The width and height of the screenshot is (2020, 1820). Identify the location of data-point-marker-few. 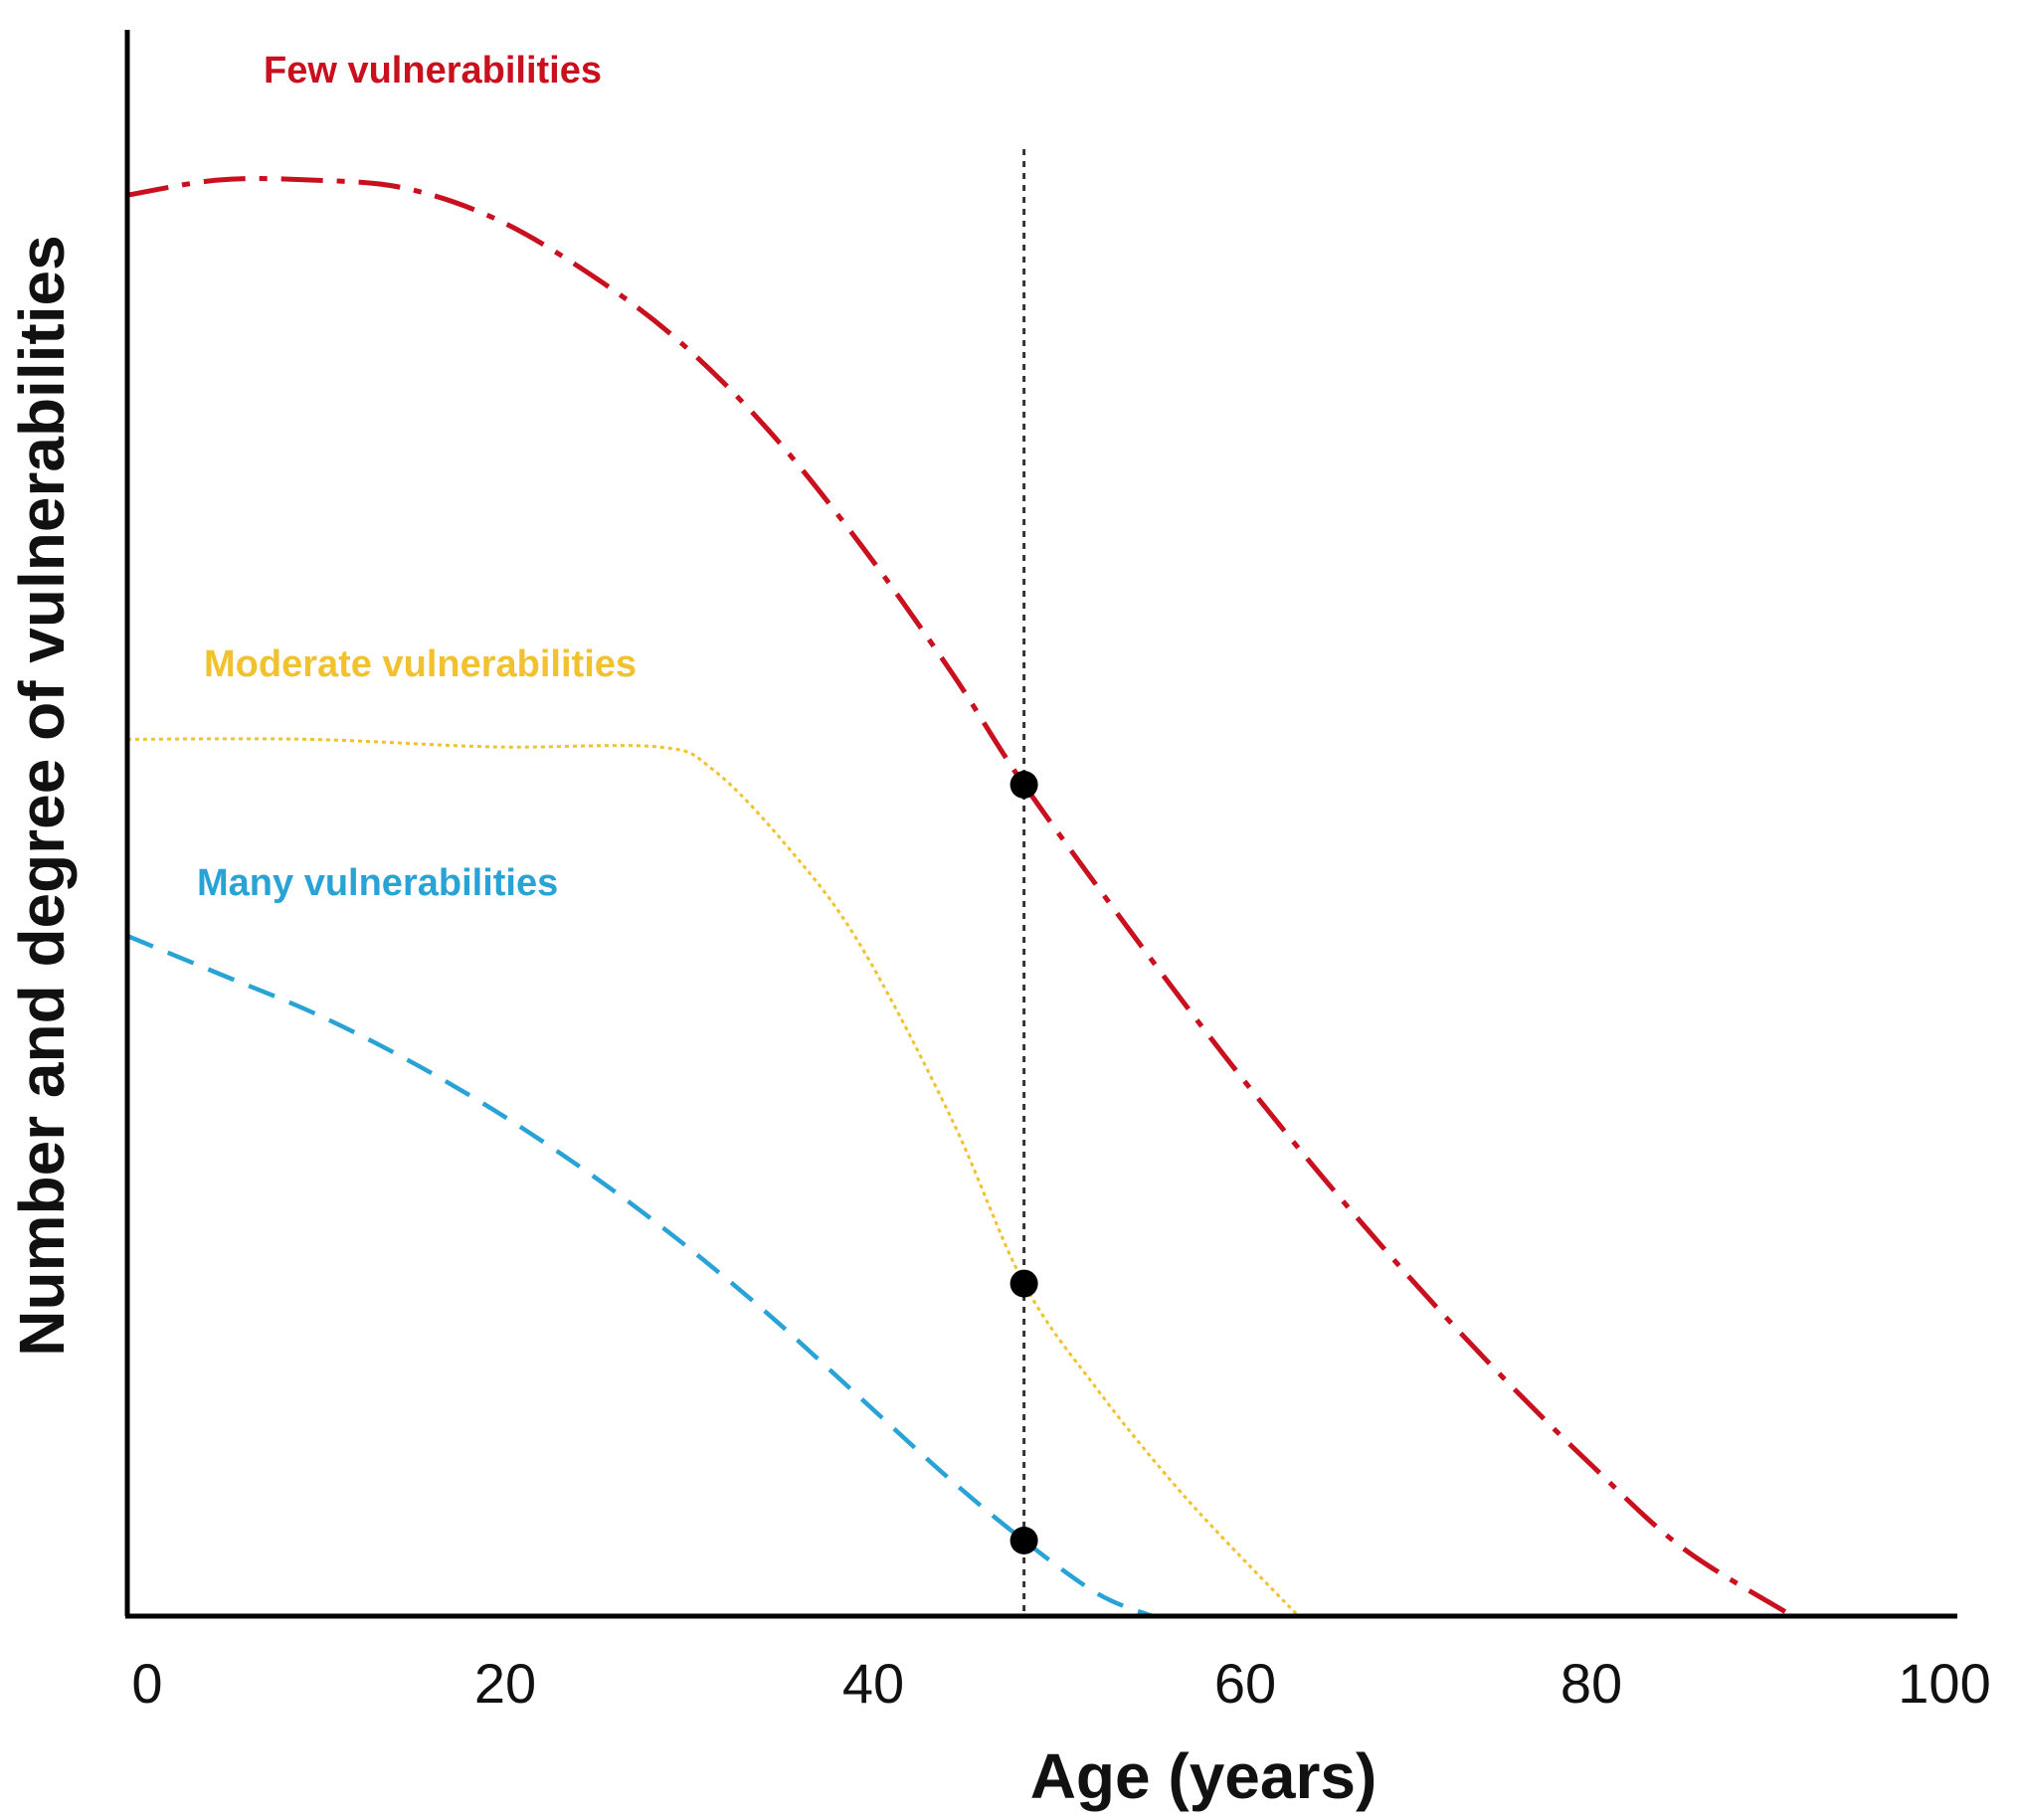
(1024, 785).